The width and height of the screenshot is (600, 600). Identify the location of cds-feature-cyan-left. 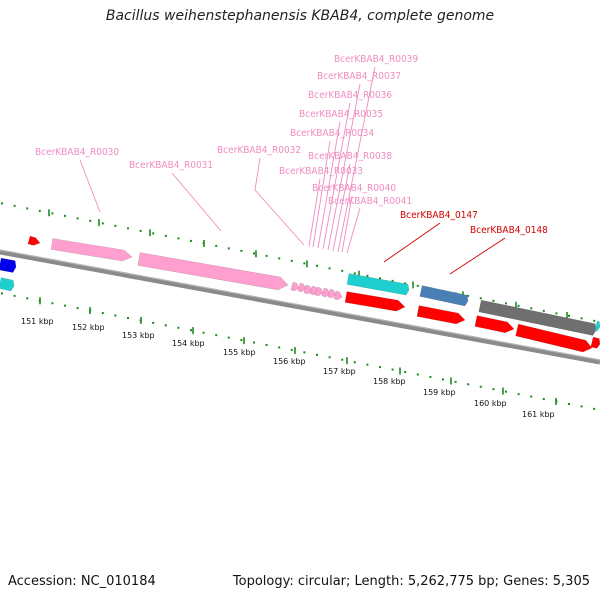
(7, 284).